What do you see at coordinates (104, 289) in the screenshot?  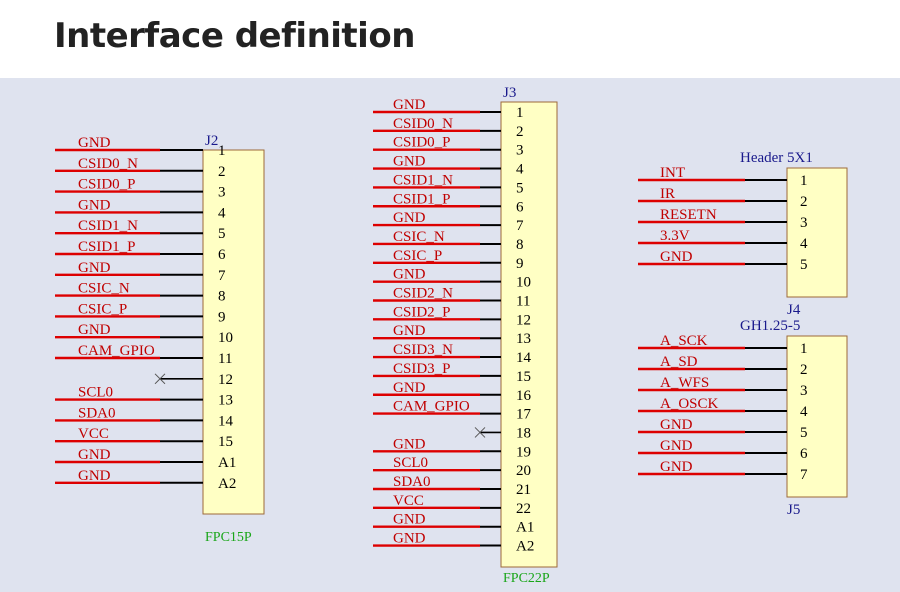 I see `signal-label: CSIC_N` at bounding box center [104, 289].